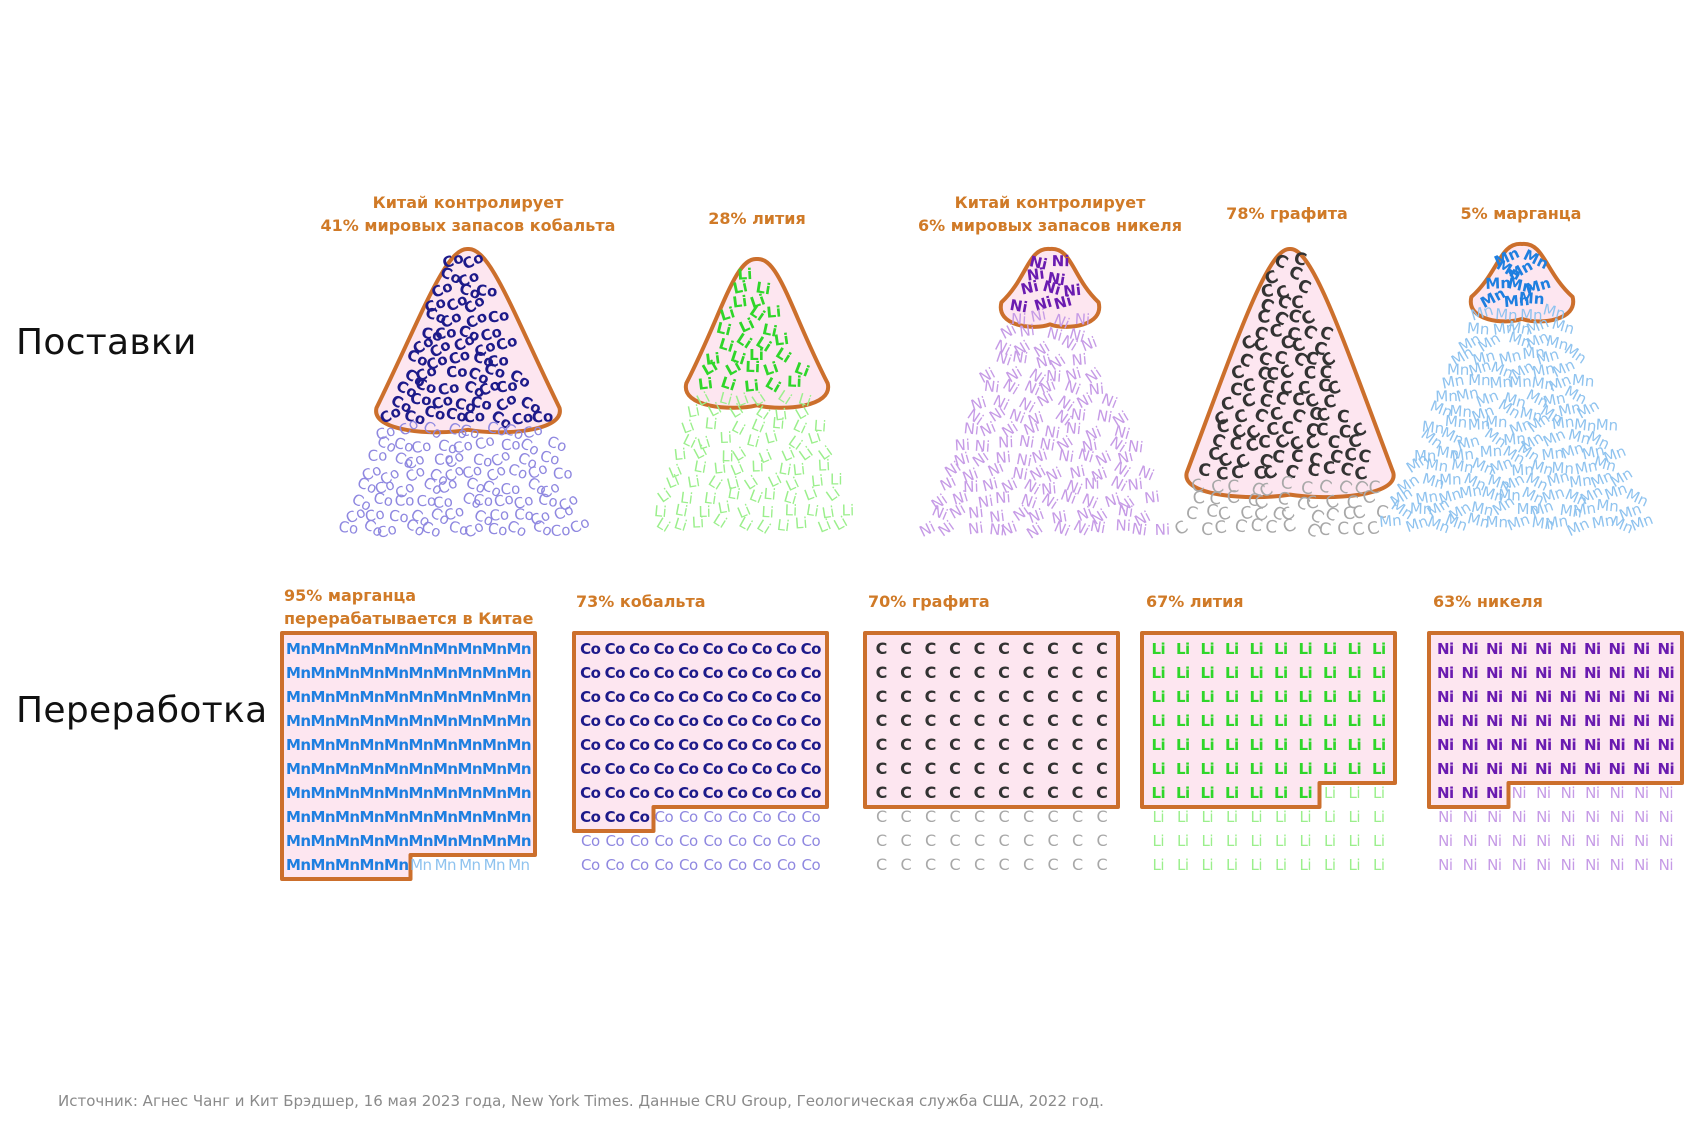 This screenshot has height=1139, width=1707. What do you see at coordinates (1390, 521) in the screenshot?
I see `supply-symbol: Mn` at bounding box center [1390, 521].